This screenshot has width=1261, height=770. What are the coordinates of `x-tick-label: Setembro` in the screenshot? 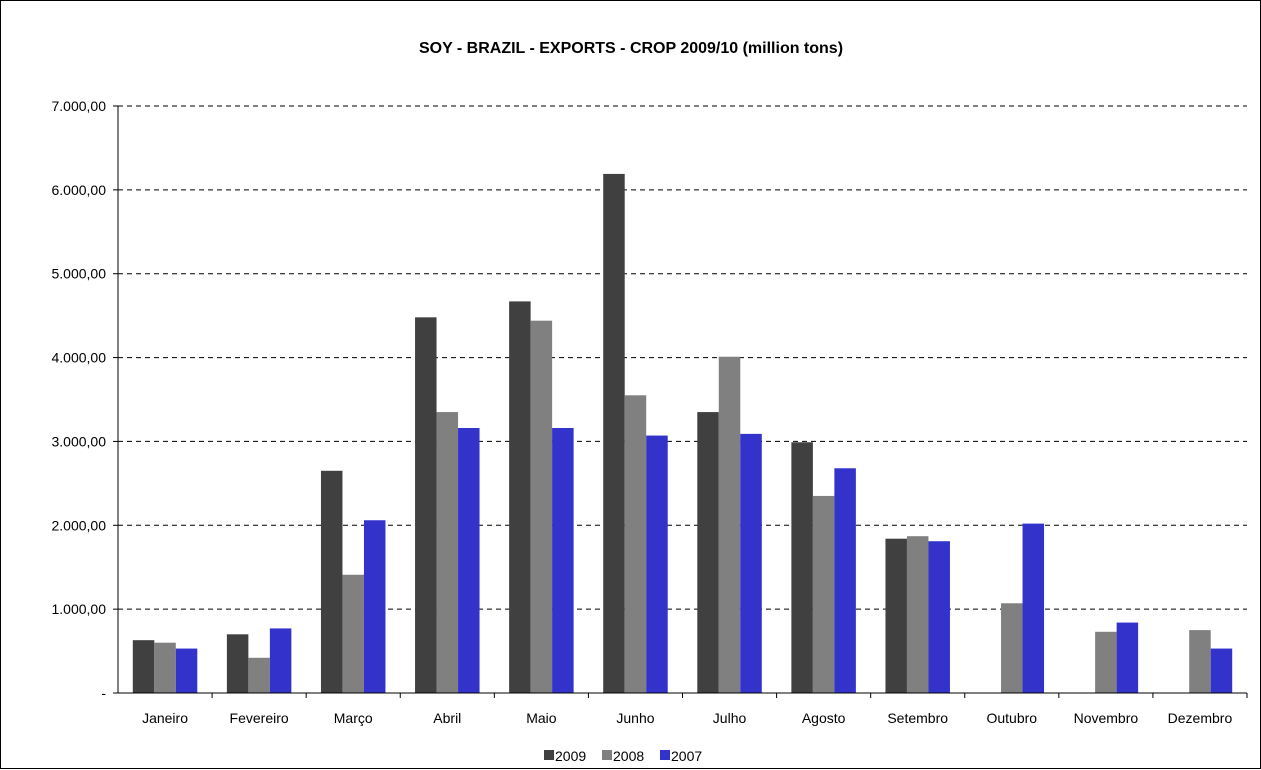 It's located at (917, 718).